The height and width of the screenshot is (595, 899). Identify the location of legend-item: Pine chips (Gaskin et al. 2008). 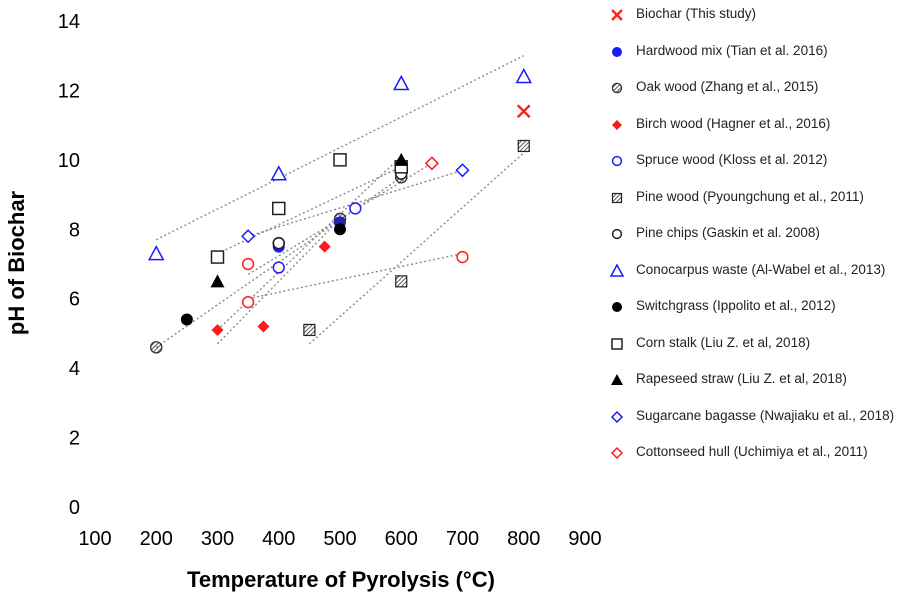
(746, 243).